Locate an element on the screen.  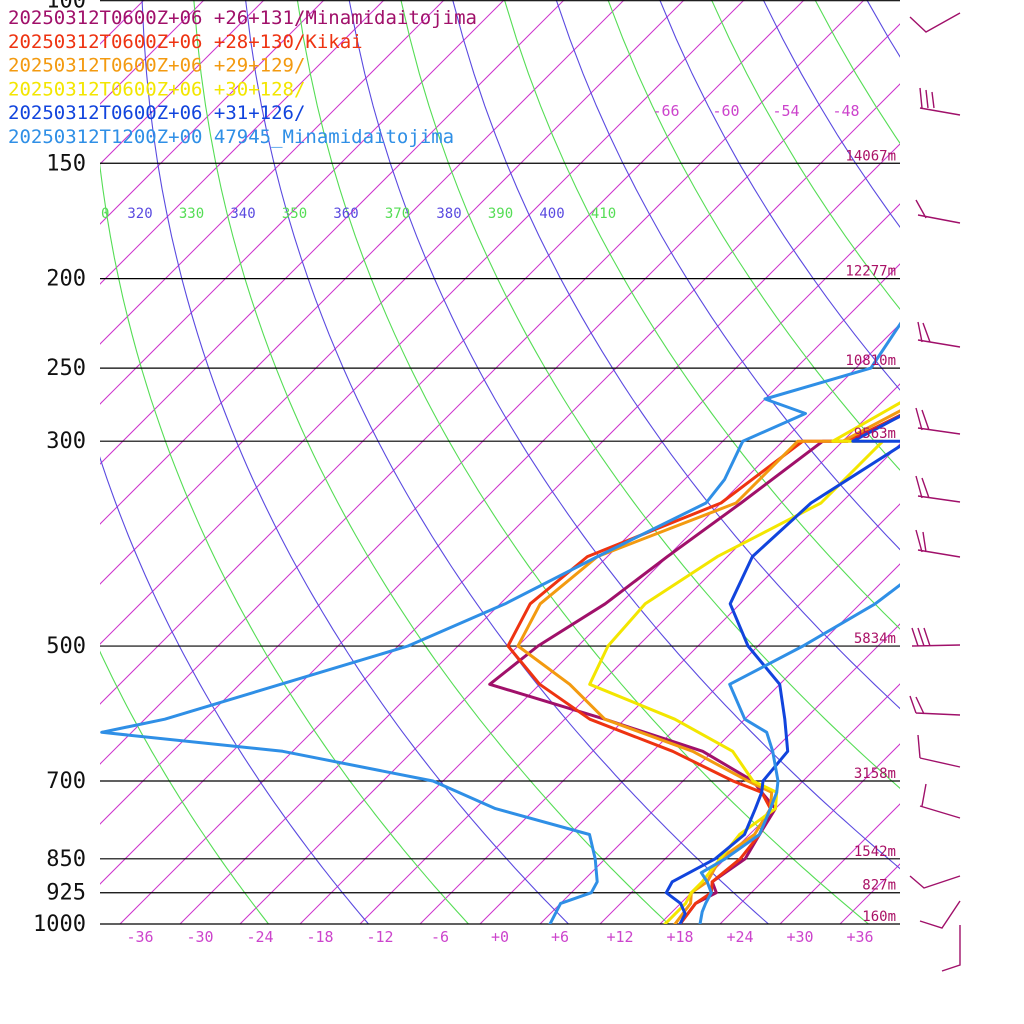
isentrope-label: 320 is located at coordinates (139, 214).